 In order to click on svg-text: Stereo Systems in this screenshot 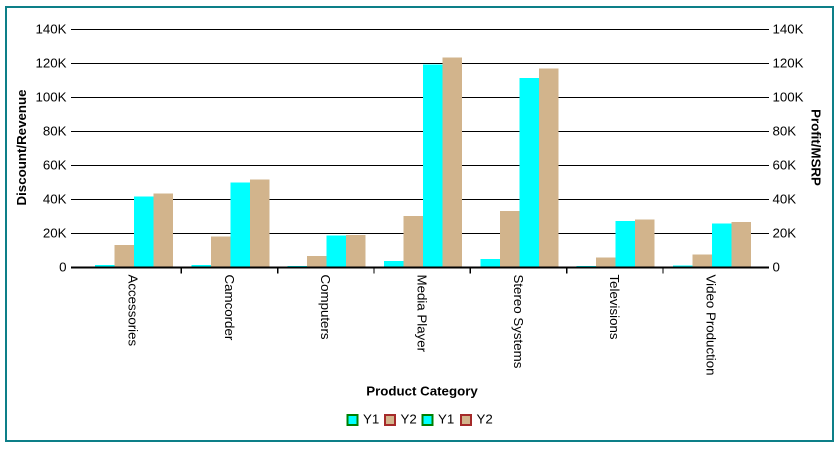, I will do `click(518, 322)`.